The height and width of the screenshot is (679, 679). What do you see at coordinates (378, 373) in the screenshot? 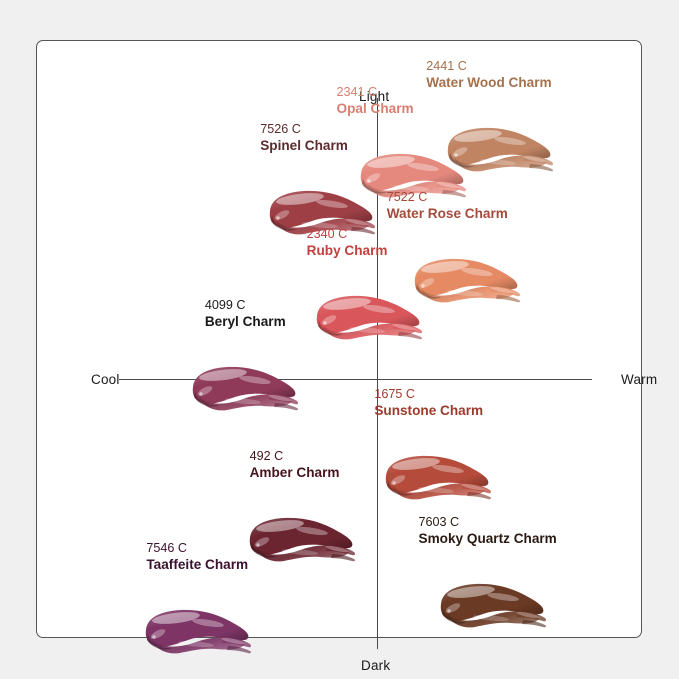
I see `axis-vertical-line` at bounding box center [378, 373].